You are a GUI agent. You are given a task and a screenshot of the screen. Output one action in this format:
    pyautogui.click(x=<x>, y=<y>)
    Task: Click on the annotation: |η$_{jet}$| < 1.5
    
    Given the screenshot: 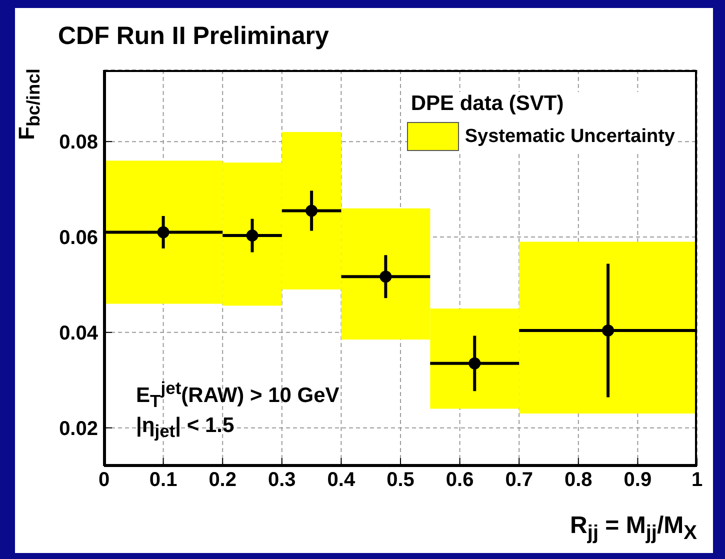 What is the action you would take?
    pyautogui.click(x=185, y=428)
    